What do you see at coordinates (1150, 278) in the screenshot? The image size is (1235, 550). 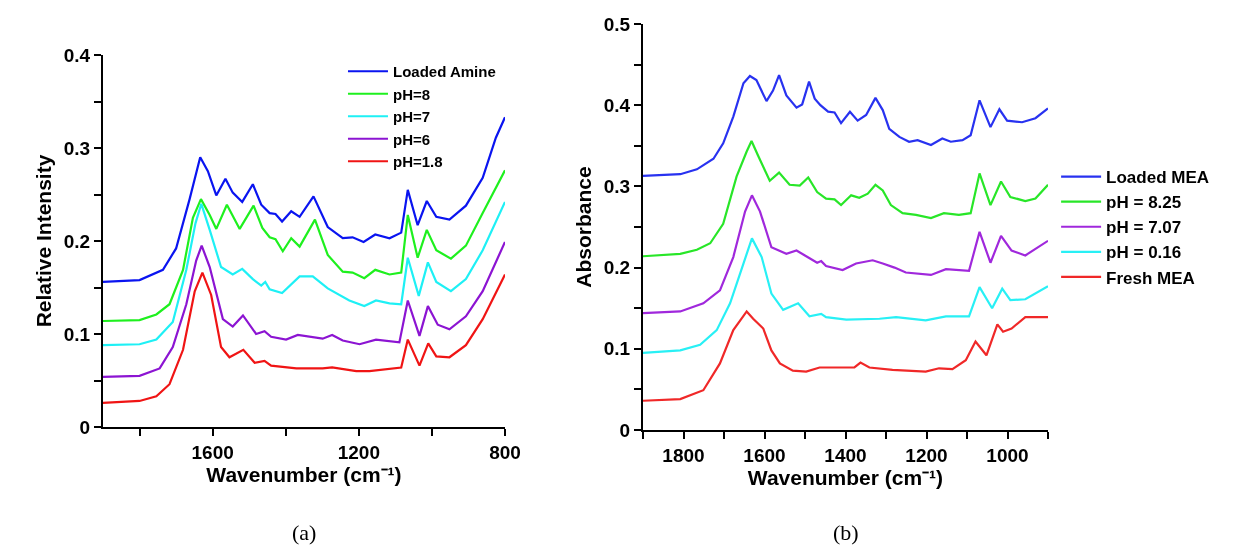 I see `legend-label: Fresh MEA` at bounding box center [1150, 278].